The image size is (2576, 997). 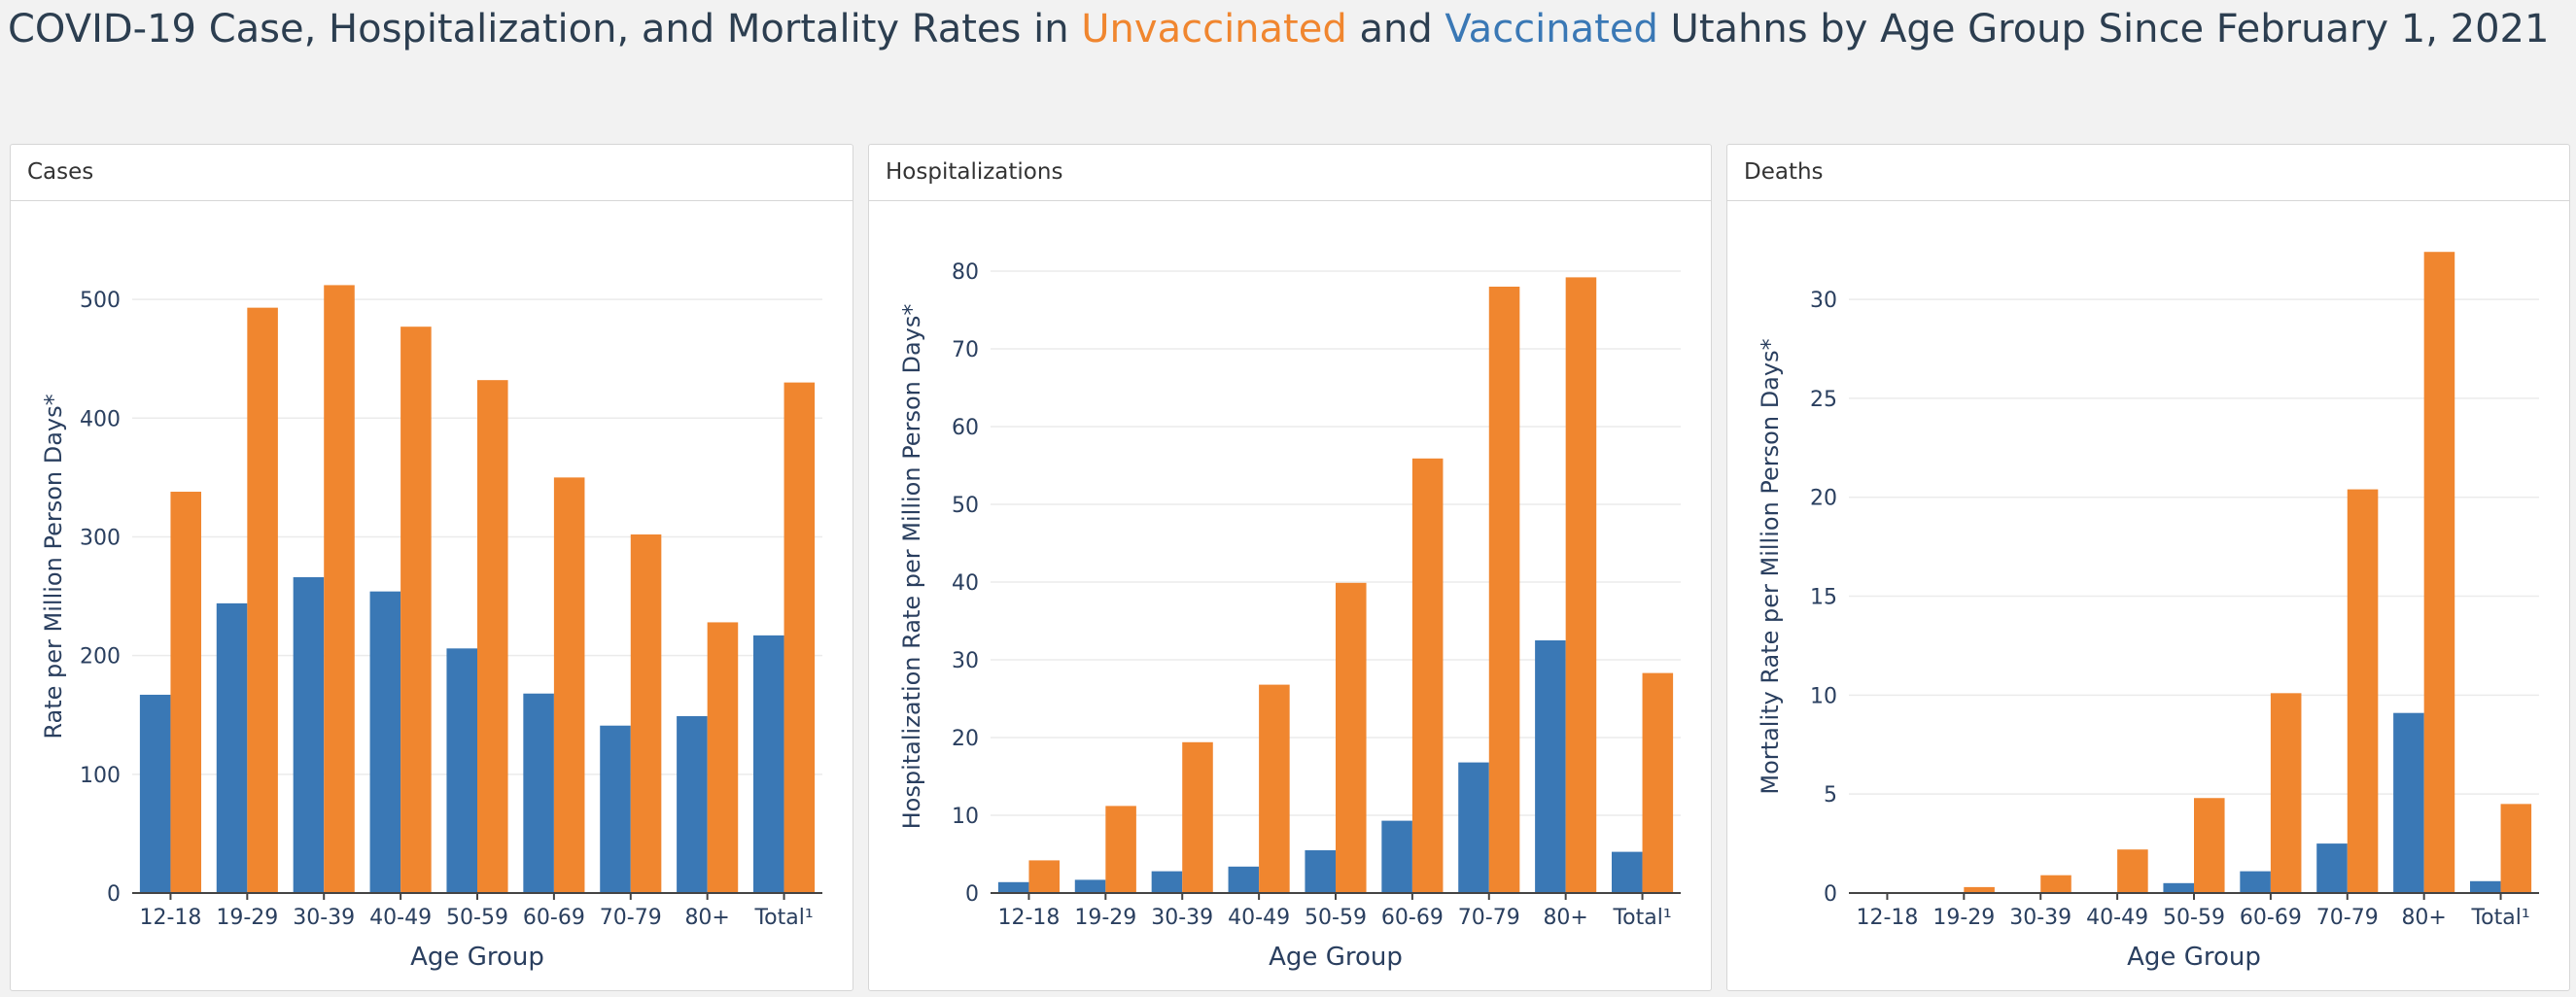 I want to click on y-tick-label: 200, so click(x=100, y=657).